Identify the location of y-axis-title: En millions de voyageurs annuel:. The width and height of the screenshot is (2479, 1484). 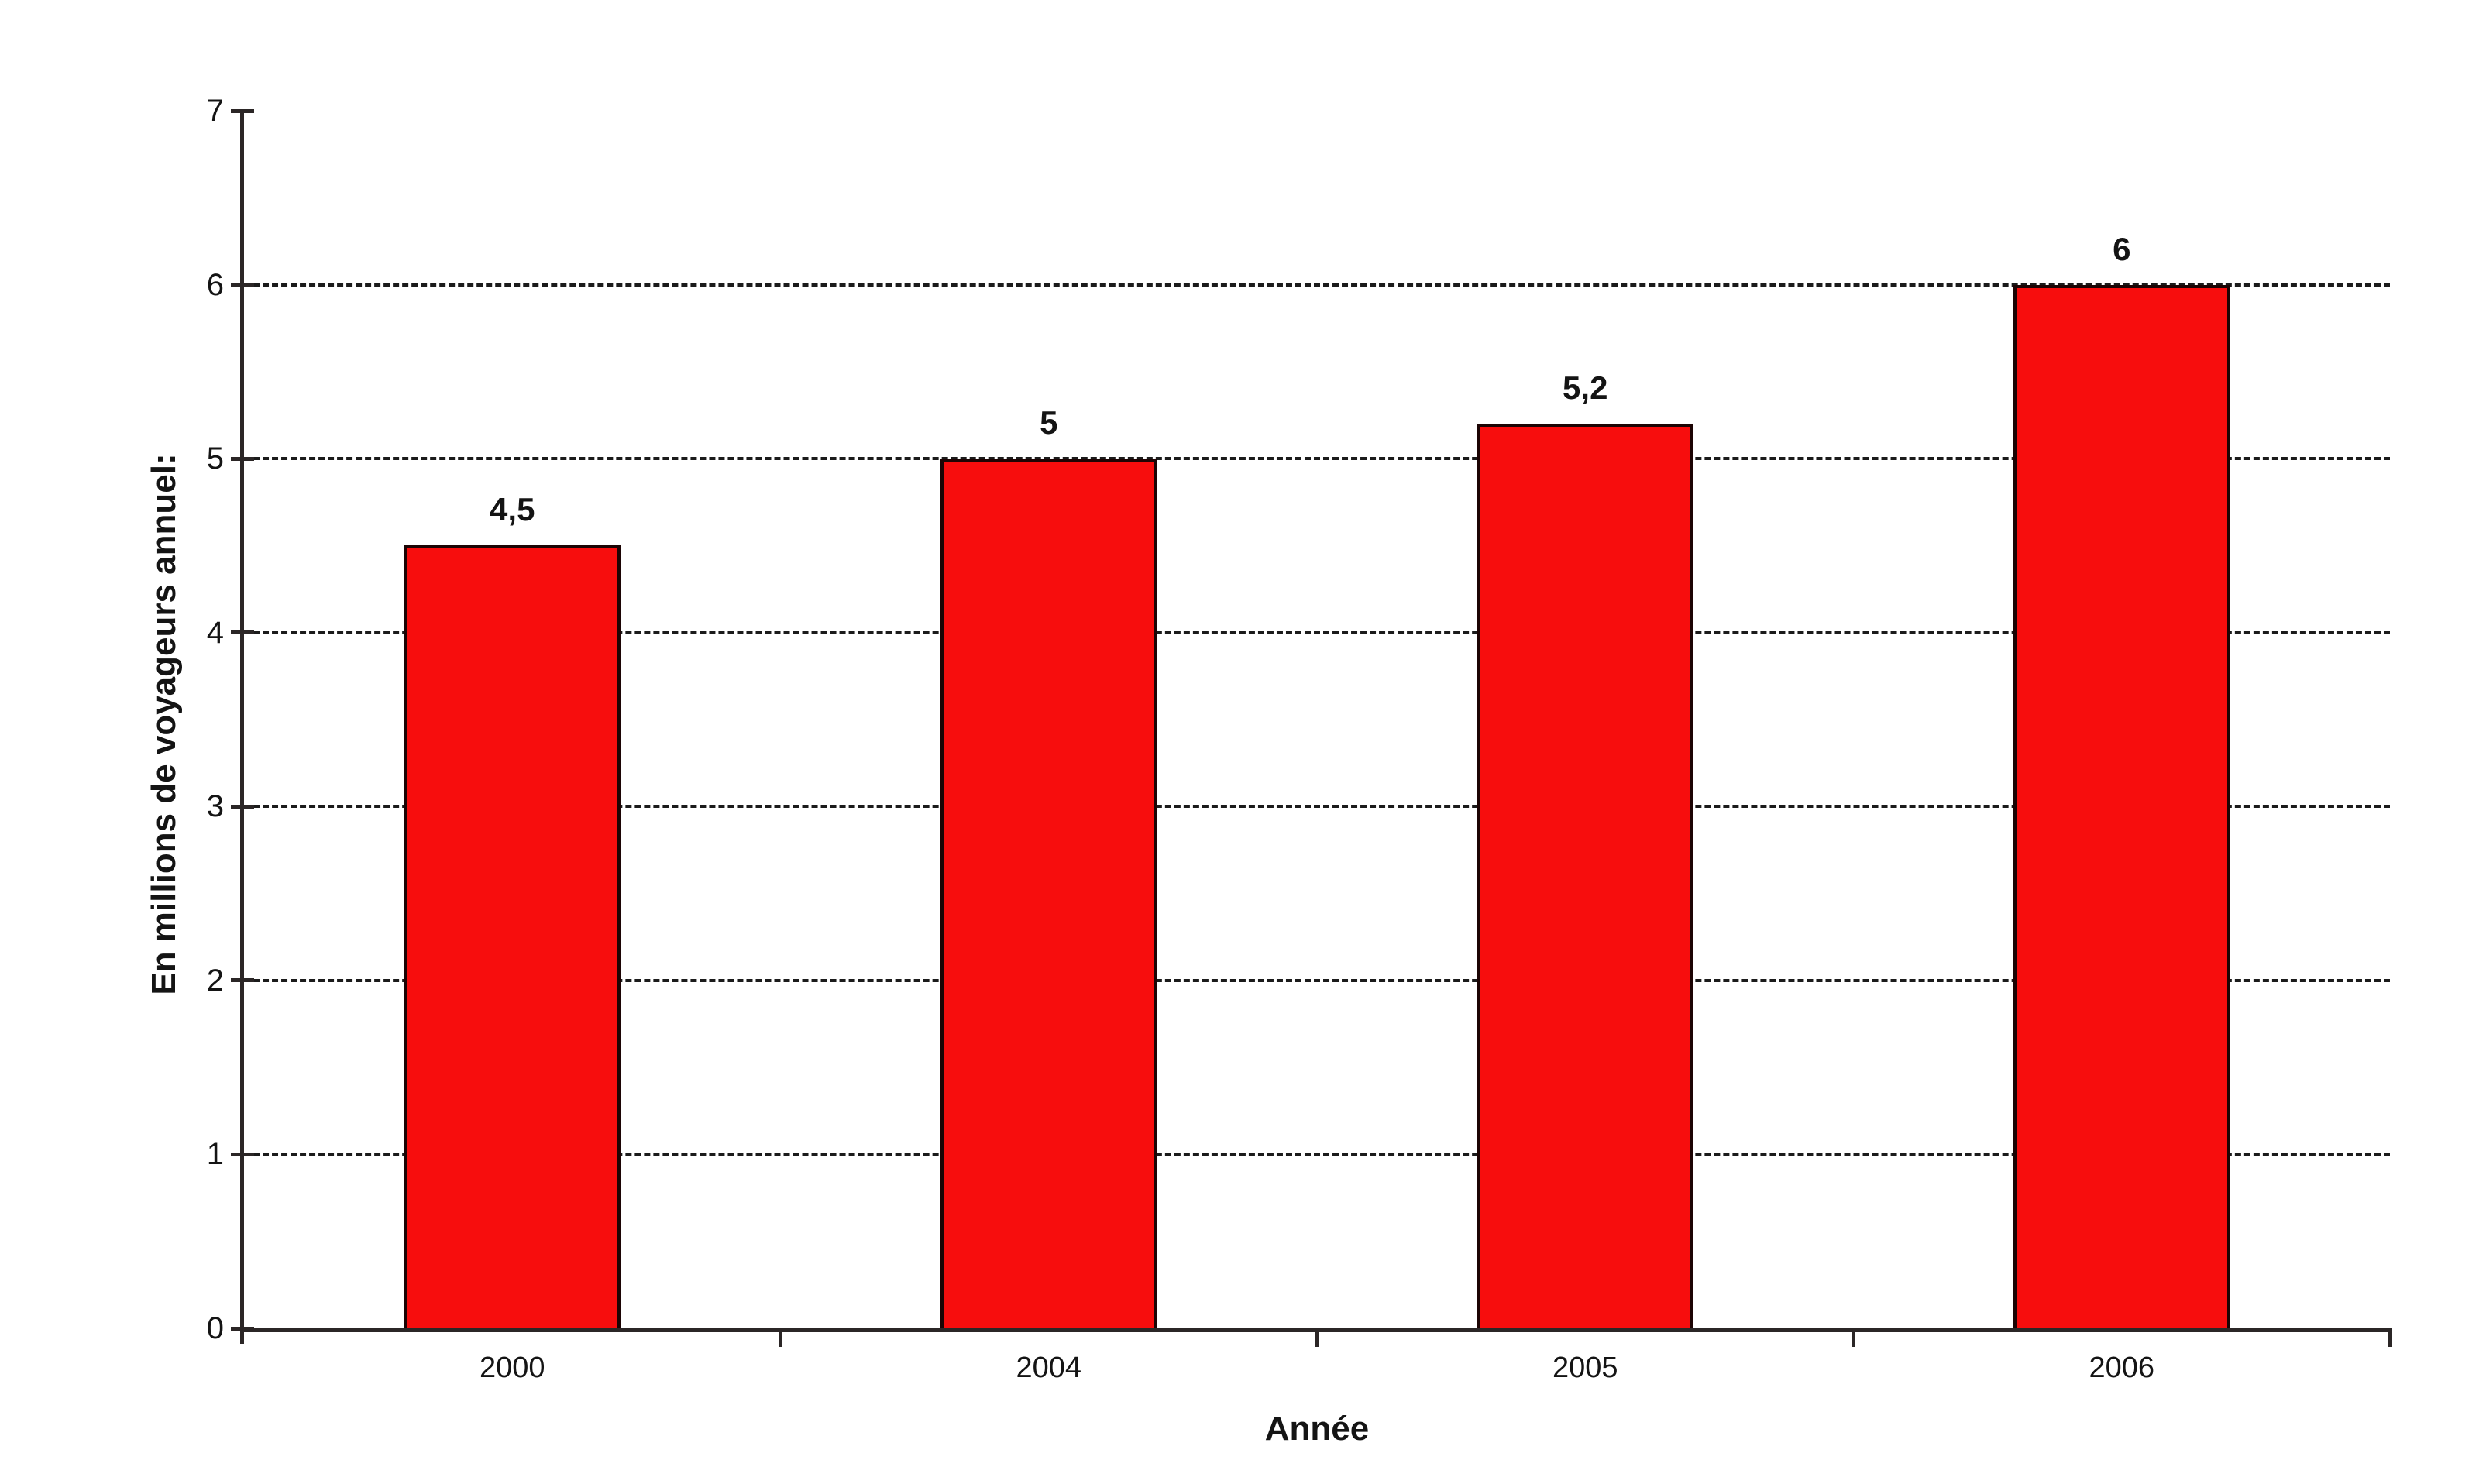
(164, 724).